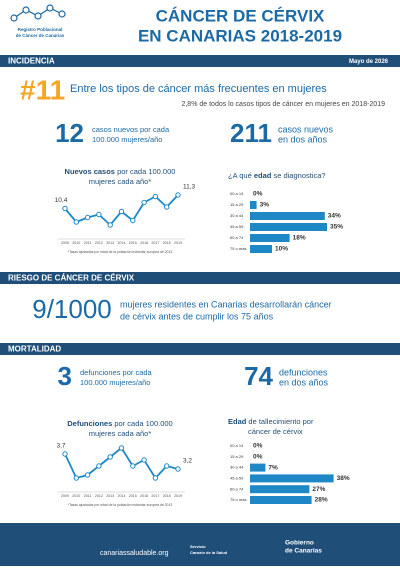 The width and height of the screenshot is (400, 571). I want to click on value-label: 11,3, so click(189, 187).